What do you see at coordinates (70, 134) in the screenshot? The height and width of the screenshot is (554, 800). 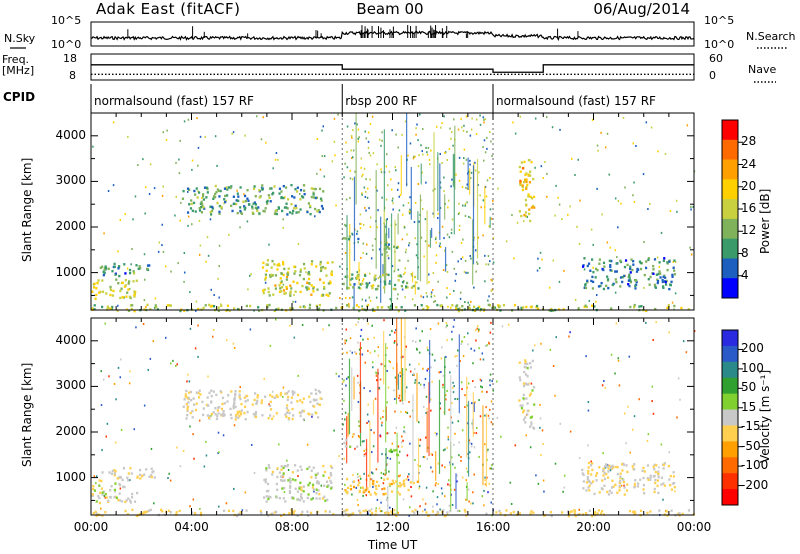 I see `power-ytick-label: 4000` at bounding box center [70, 134].